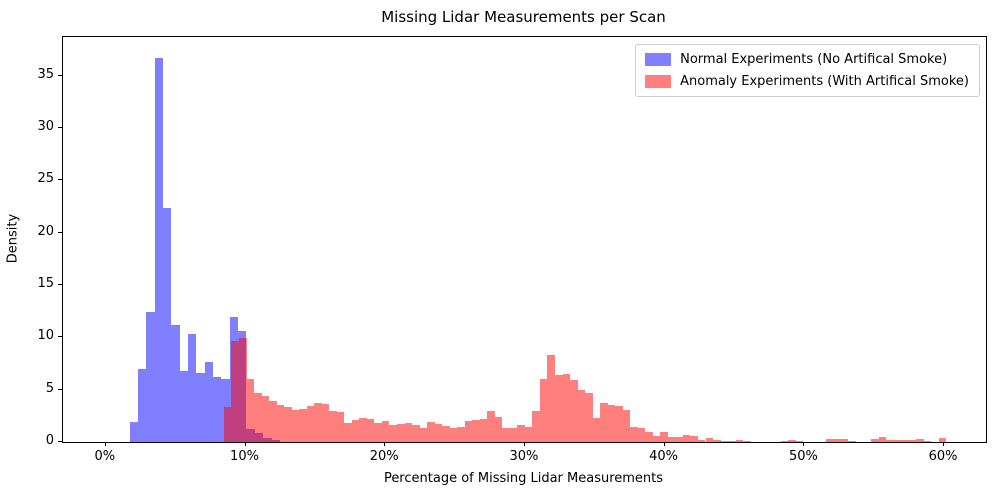  I want to click on legend-label: Normal Experiments (No Artifical Smoke), so click(814, 59).